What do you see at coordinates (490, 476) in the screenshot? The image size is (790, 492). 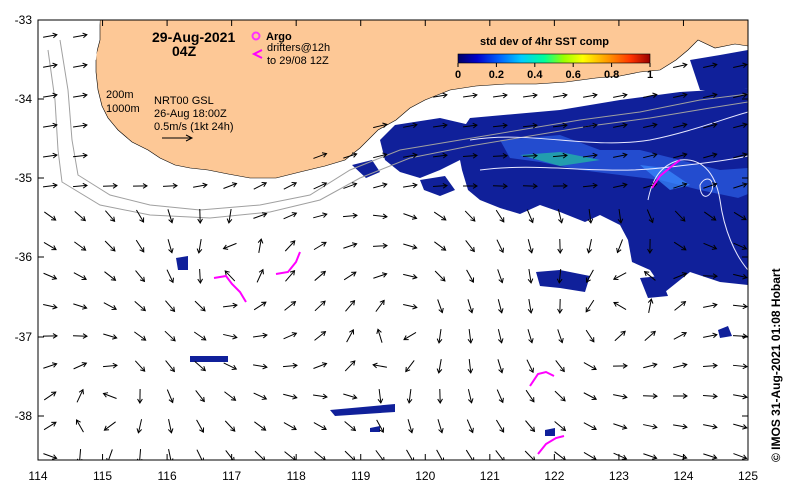 I see `x-tick-label: 121` at bounding box center [490, 476].